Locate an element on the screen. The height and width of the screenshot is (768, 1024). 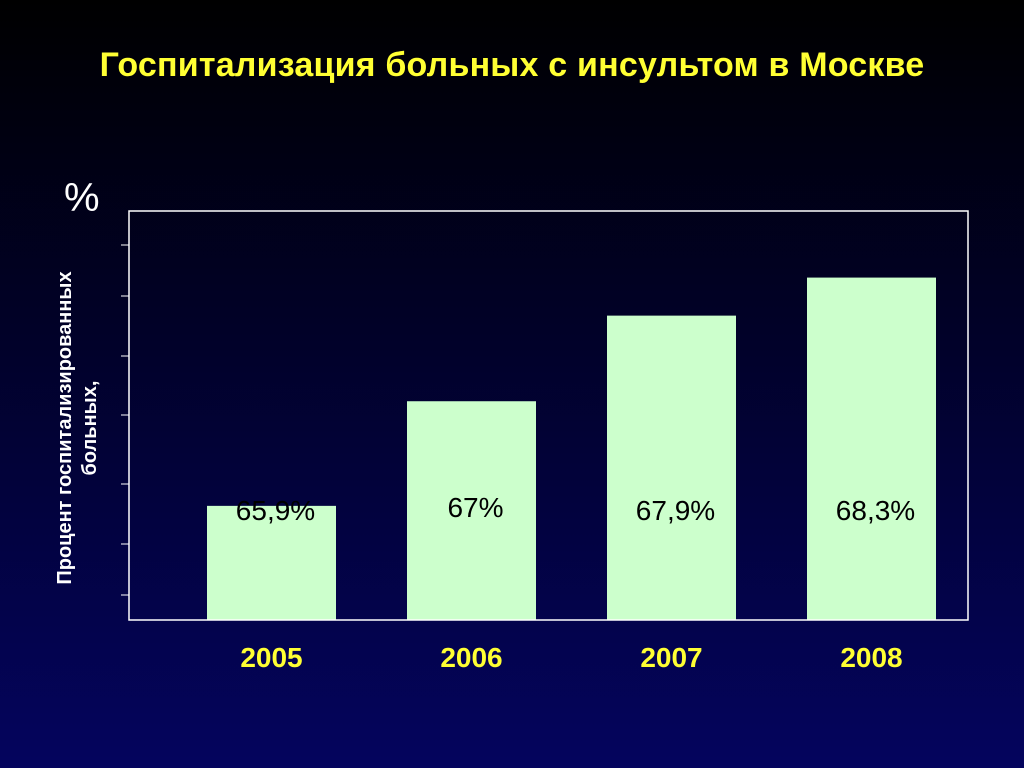
bar-2008 is located at coordinates (871, 448).